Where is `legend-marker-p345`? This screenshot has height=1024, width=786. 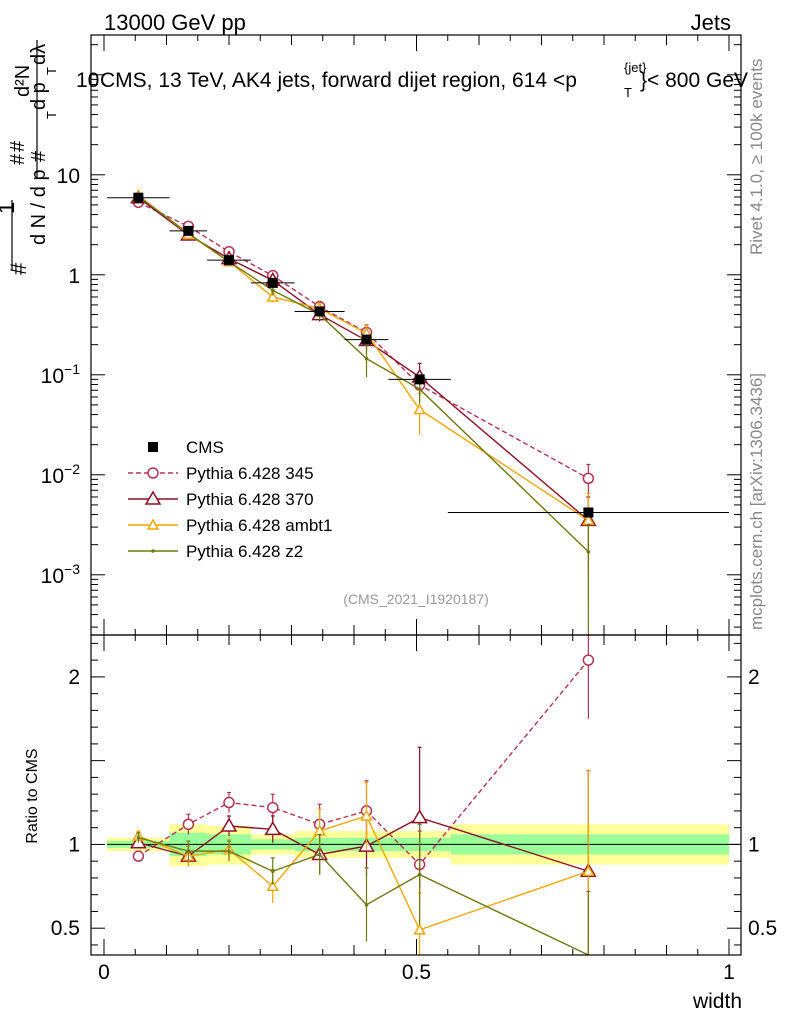
legend-marker-p345 is located at coordinates (153, 473).